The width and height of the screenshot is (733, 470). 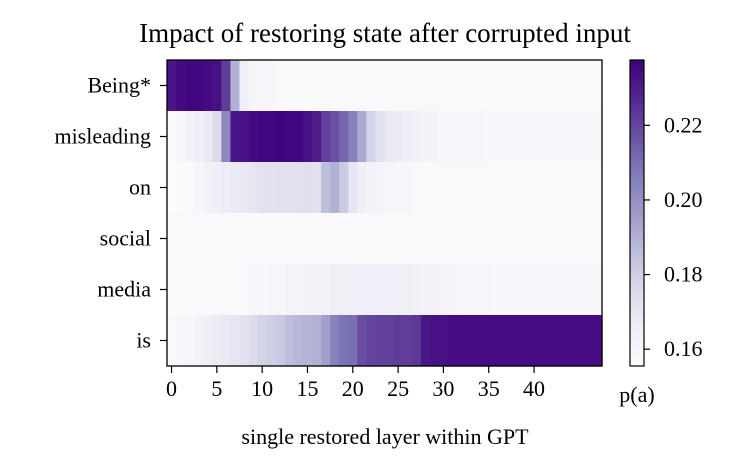 I want to click on colorbar-axis: 0.16 0.18 0.20 0.22, so click(x=673, y=236).